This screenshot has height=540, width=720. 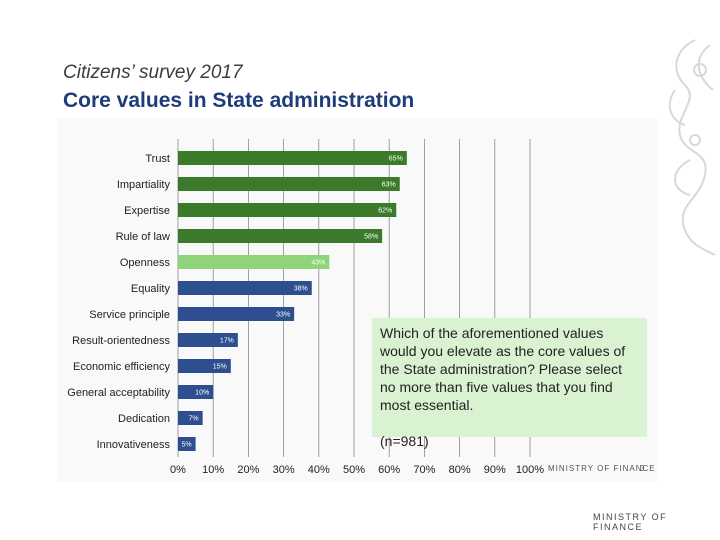 I want to click on x-tick-label: 70%, so click(x=424, y=470).